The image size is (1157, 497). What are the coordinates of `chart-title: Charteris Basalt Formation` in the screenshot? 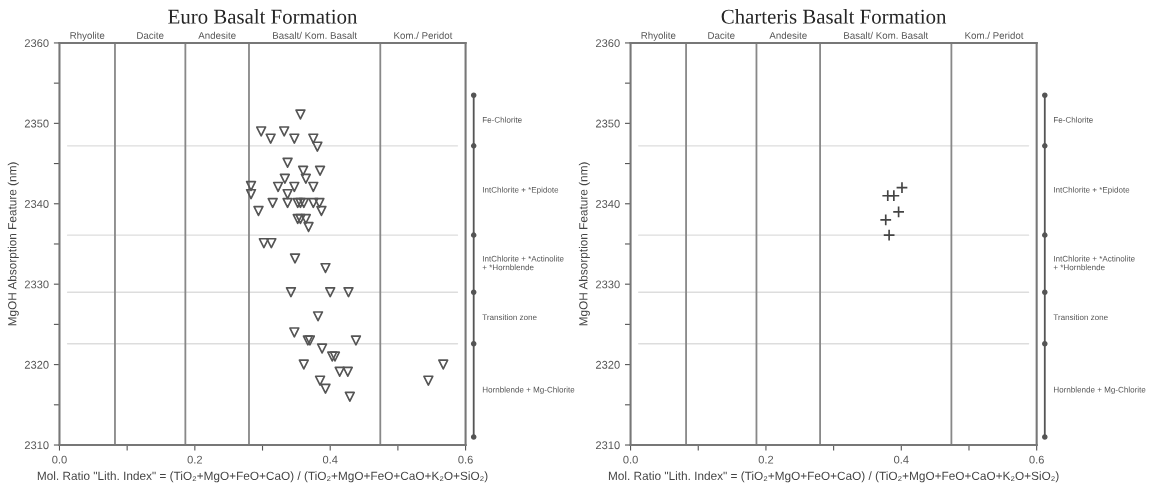 It's located at (834, 16).